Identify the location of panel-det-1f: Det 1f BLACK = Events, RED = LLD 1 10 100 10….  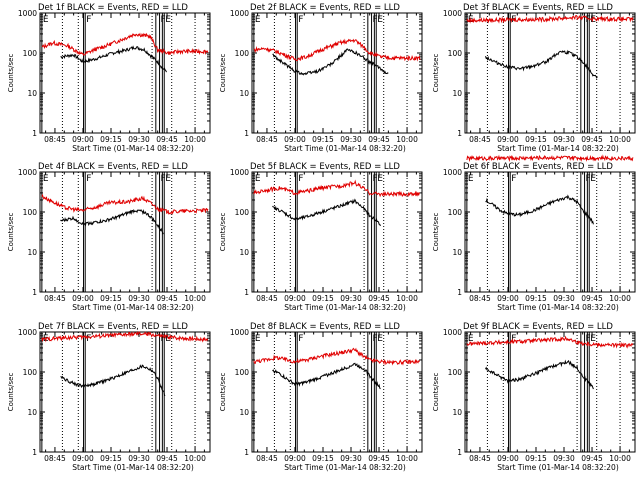
(109, 78).